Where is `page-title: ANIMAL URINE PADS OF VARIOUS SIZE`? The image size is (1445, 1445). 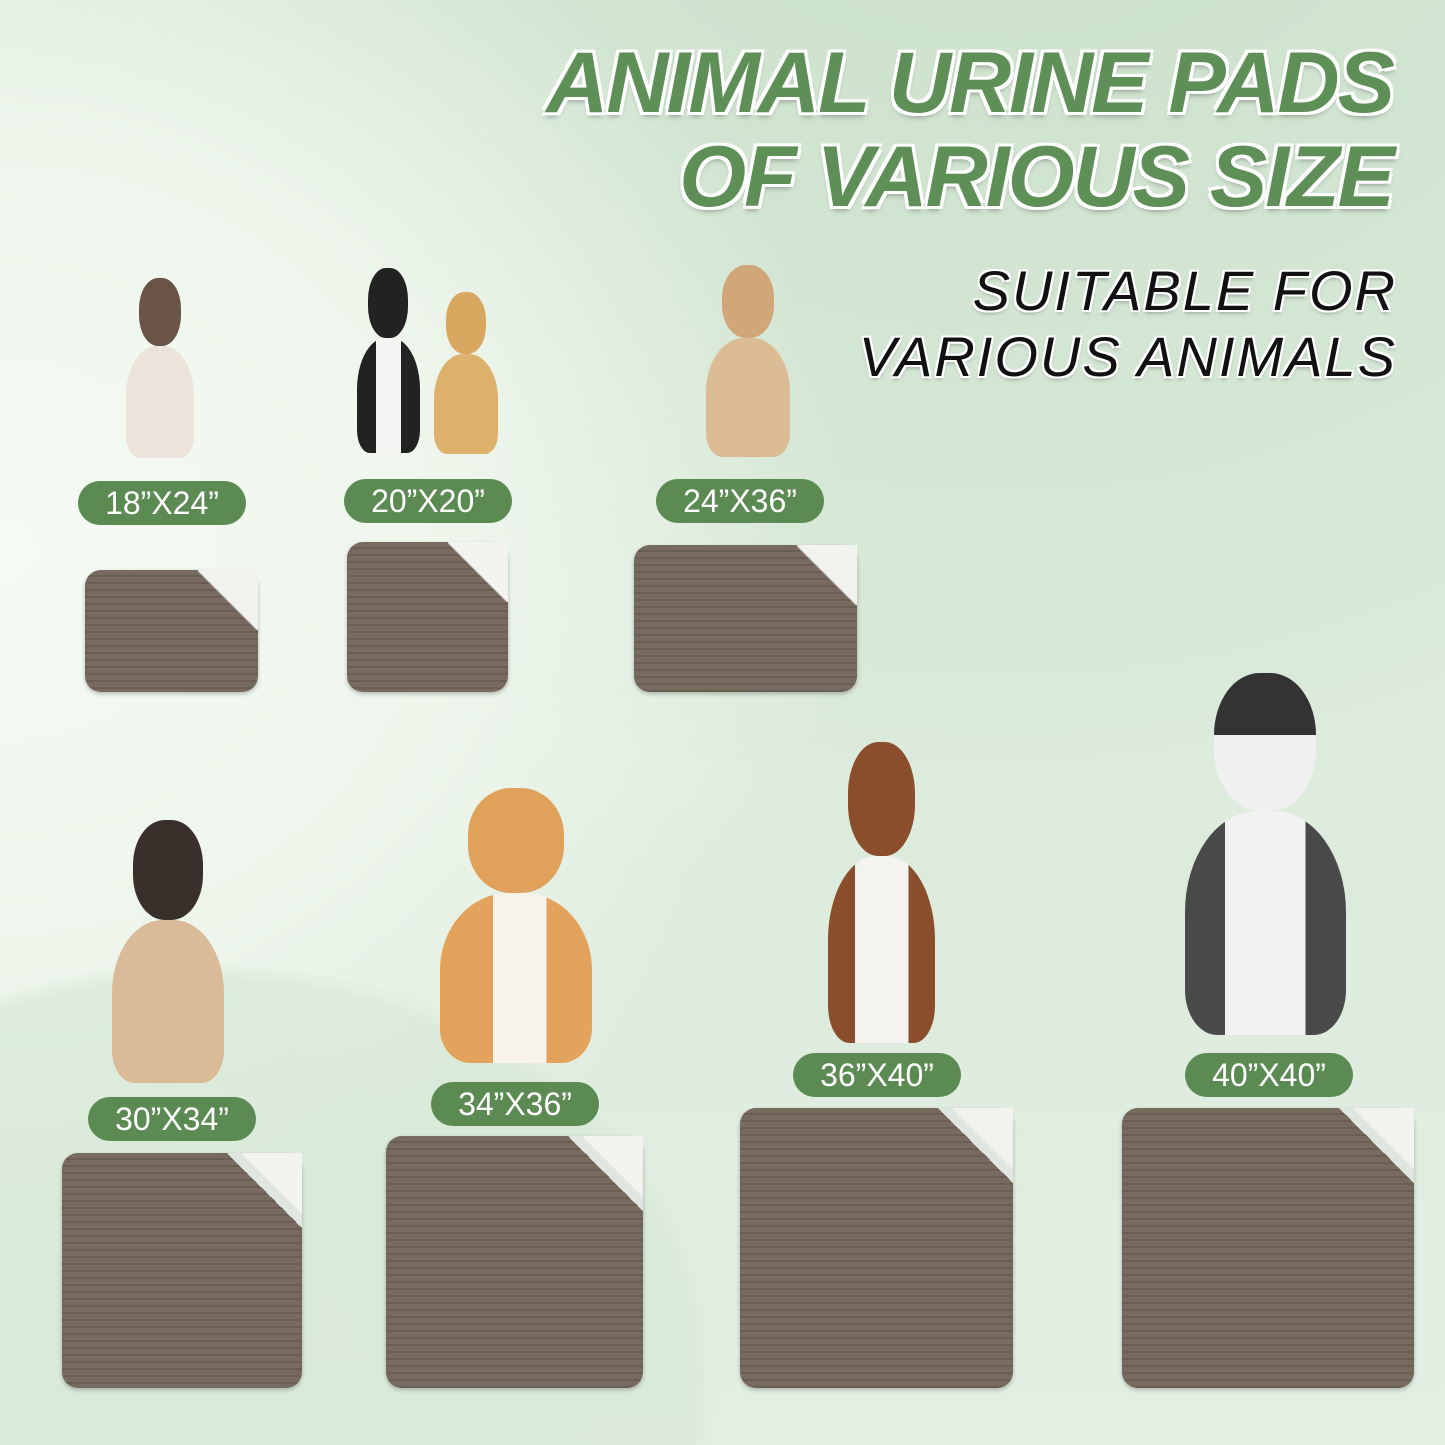 page-title: ANIMAL URINE PADS OF VARIOUS SIZE is located at coordinates (970, 130).